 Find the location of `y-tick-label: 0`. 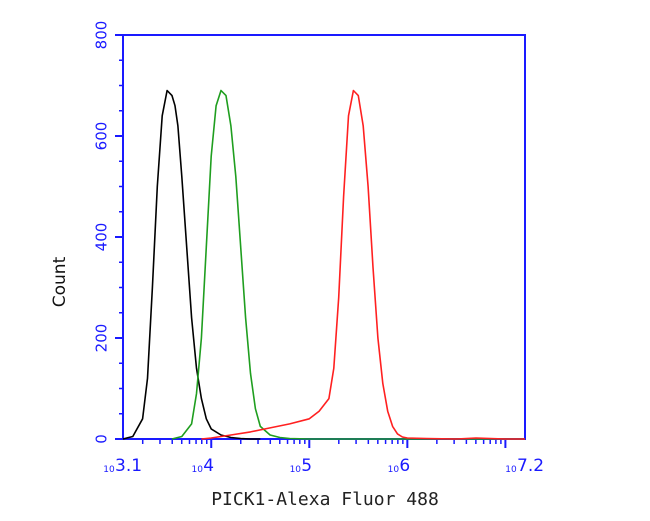

y-tick-label: 0 is located at coordinates (101, 439).